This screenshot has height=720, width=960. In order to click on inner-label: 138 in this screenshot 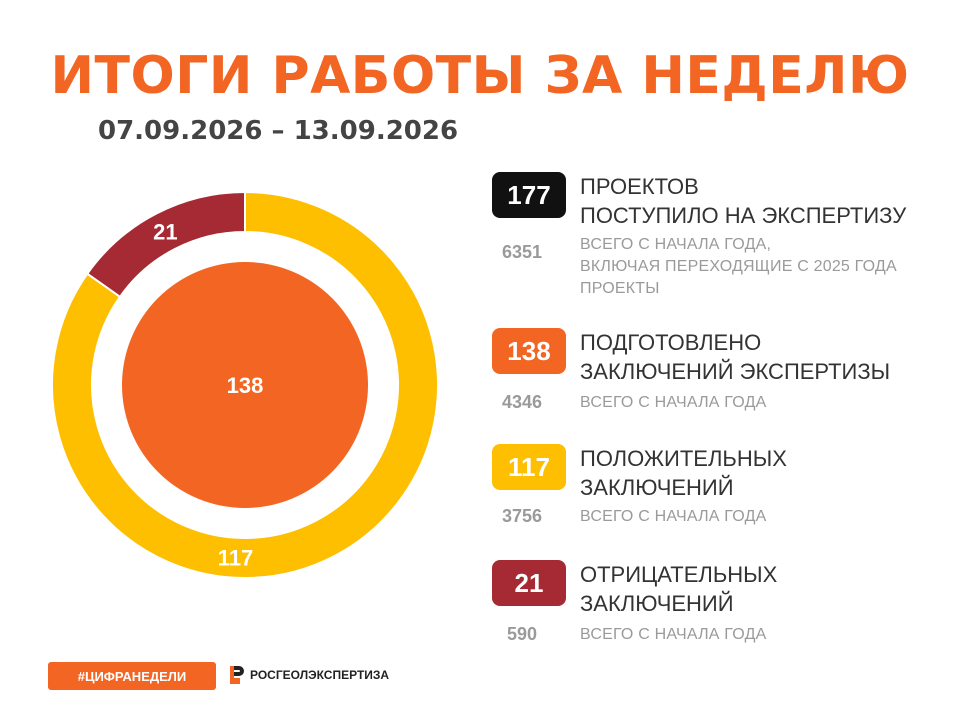, I will do `click(245, 385)`.